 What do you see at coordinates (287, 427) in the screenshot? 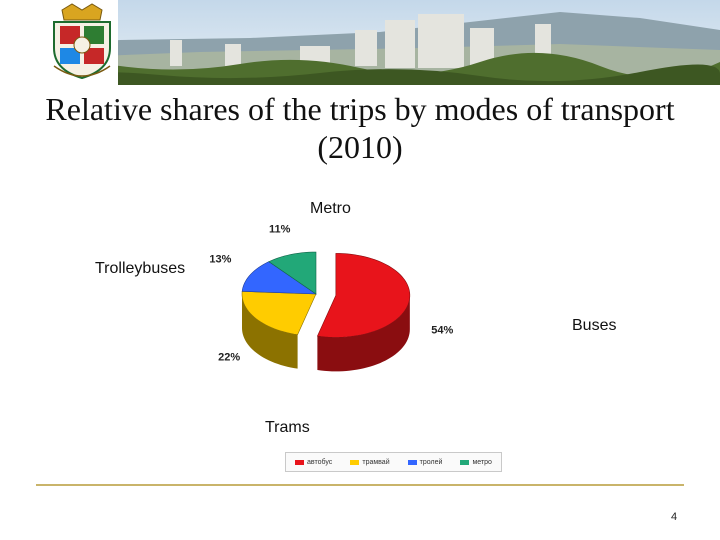
I see `category-label-trams: Trams` at bounding box center [287, 427].